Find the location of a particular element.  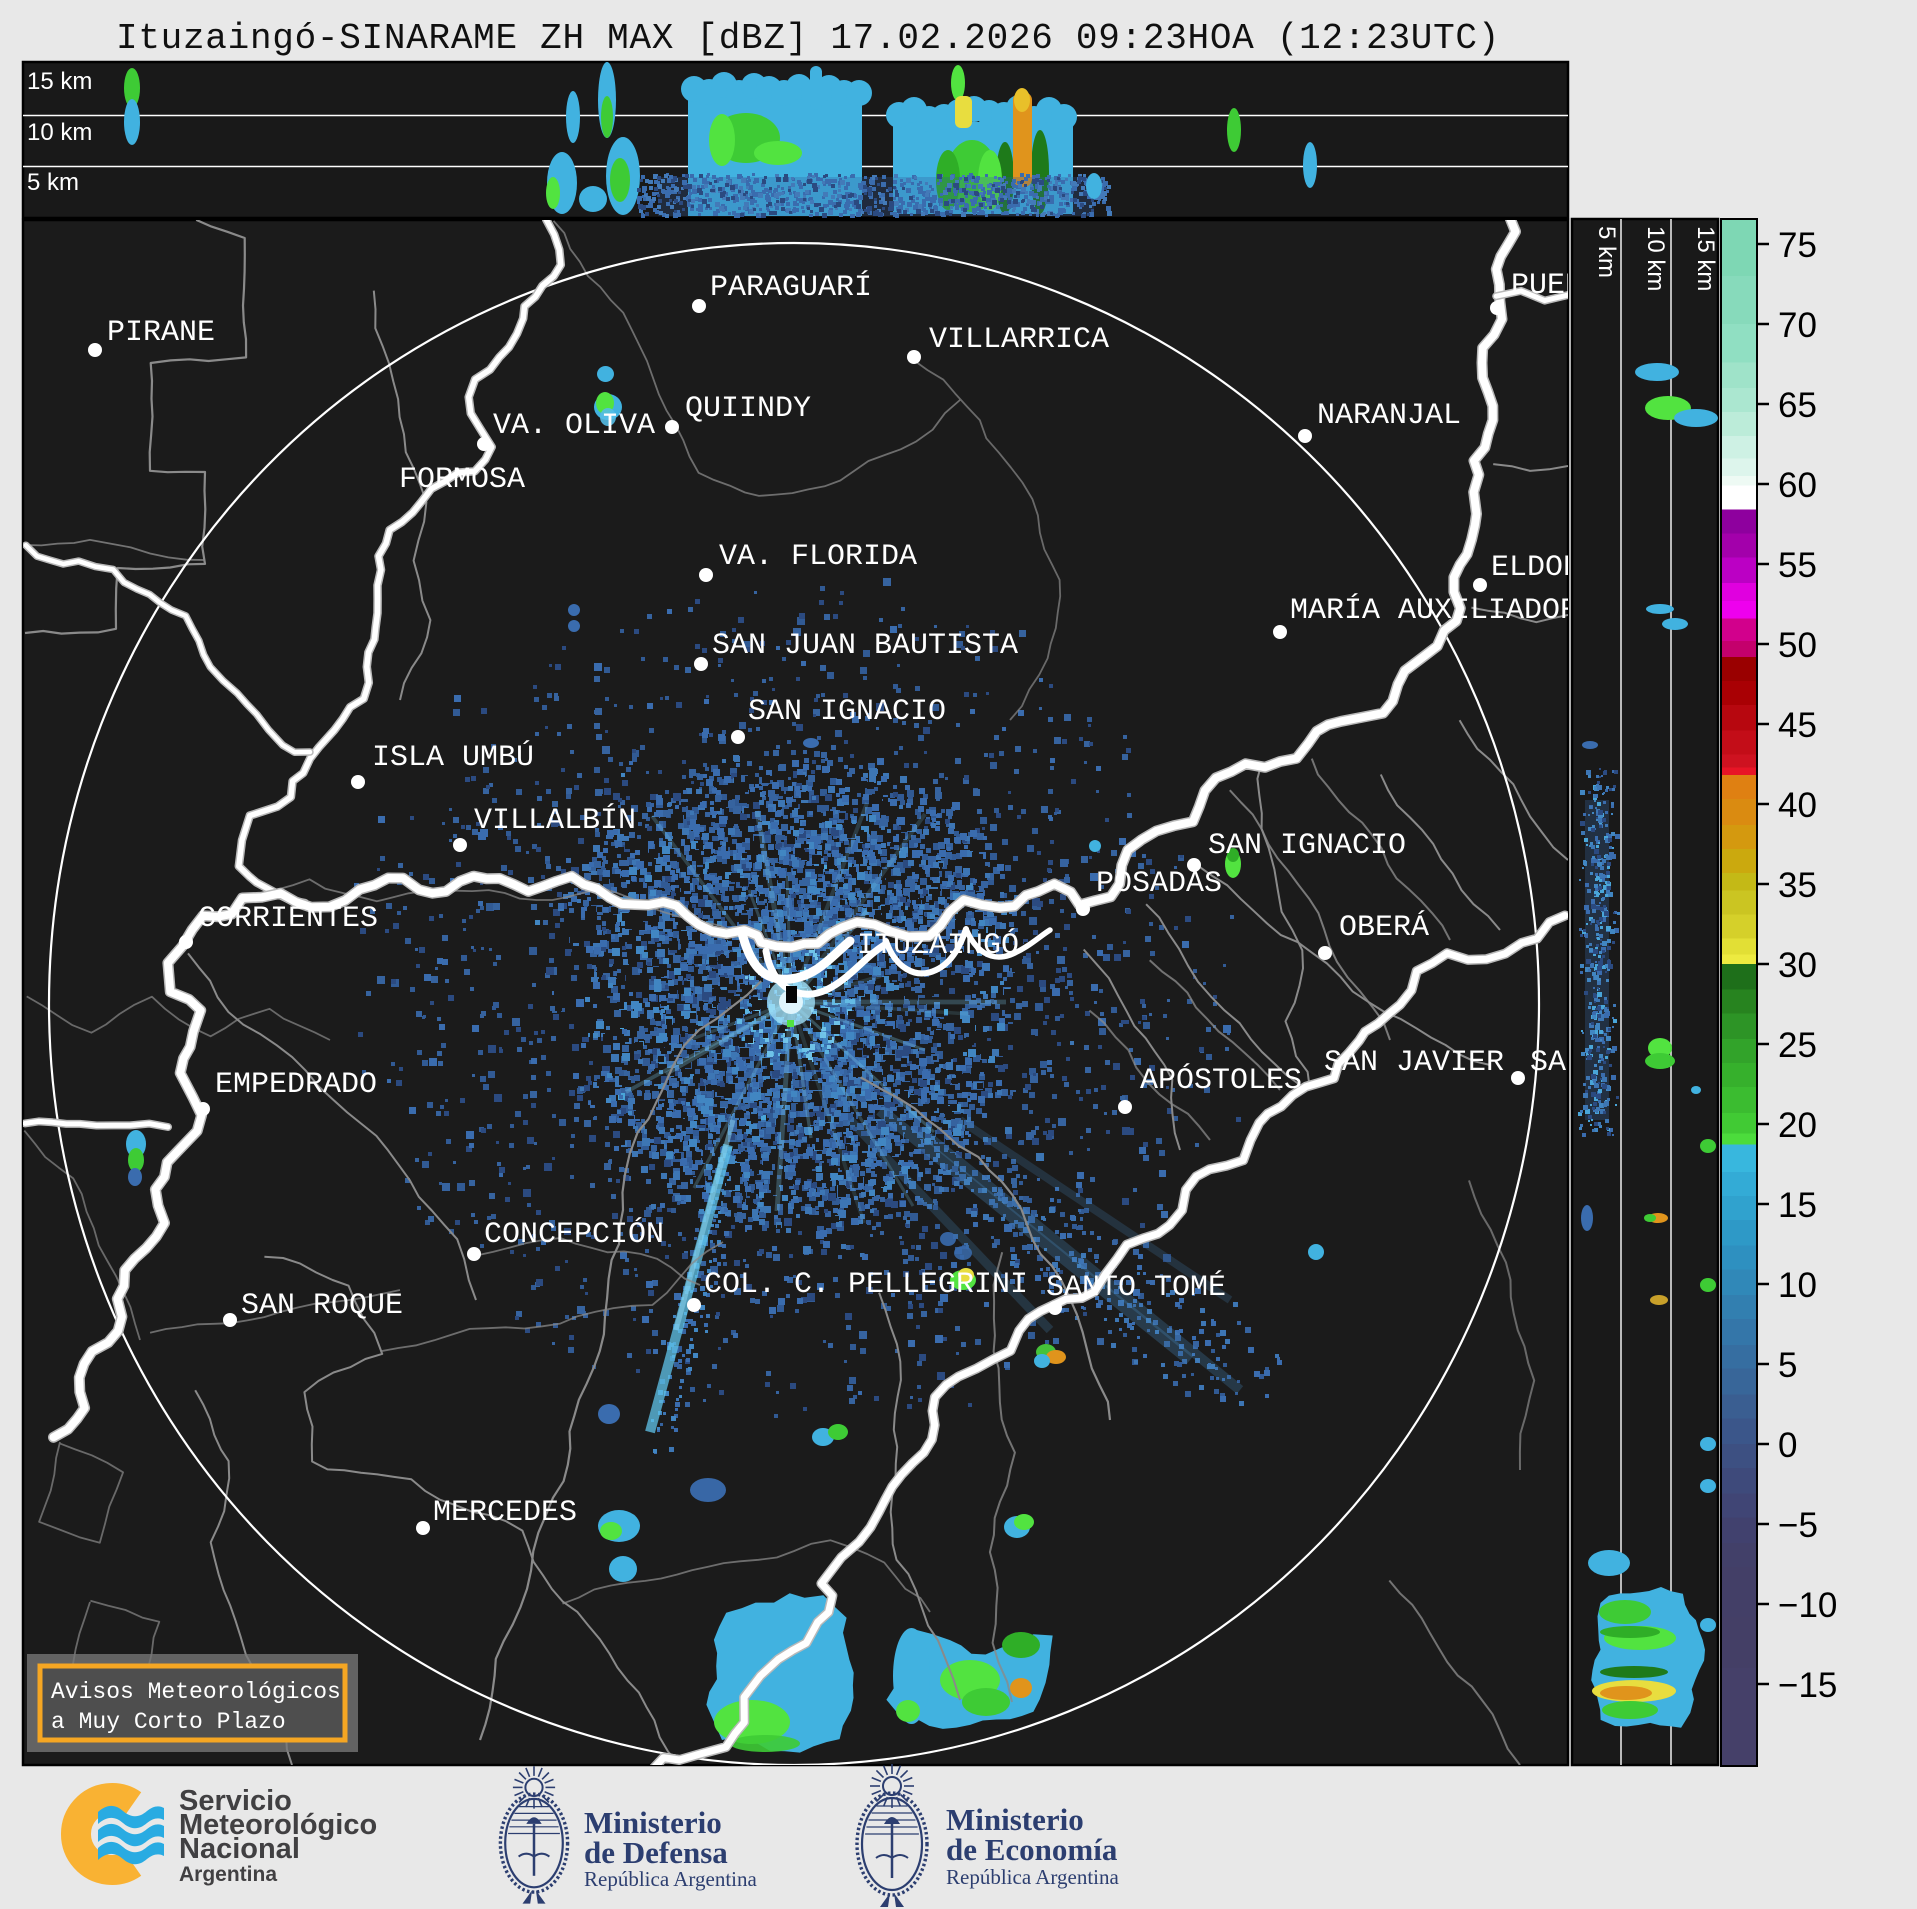

svg-text: VA. FLORIDA is located at coordinates (818, 557).